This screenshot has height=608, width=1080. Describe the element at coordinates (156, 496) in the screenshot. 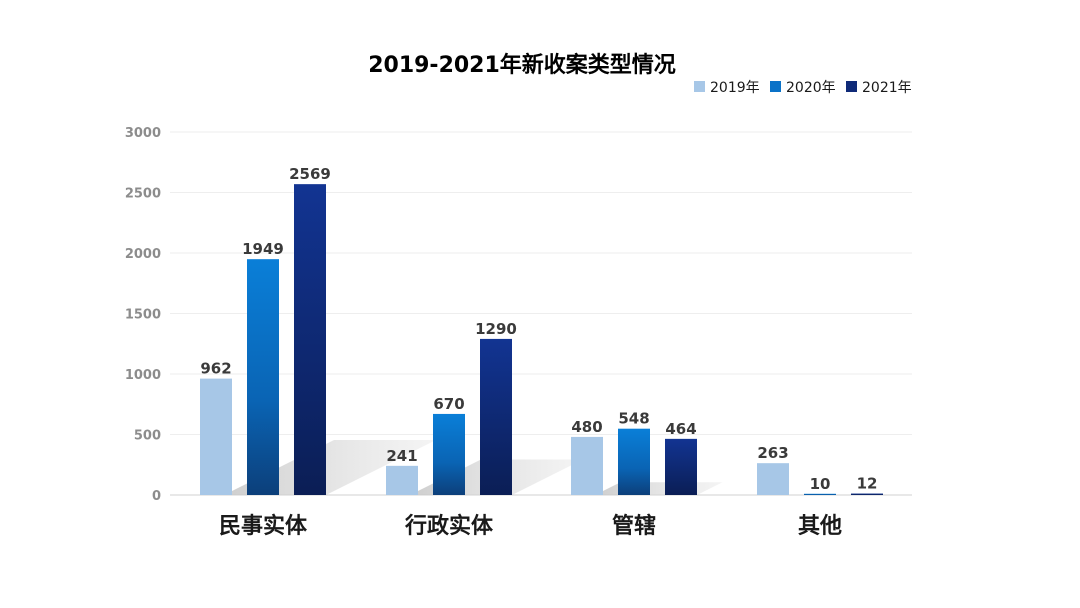

I see `y-tick-label: 0` at that location.